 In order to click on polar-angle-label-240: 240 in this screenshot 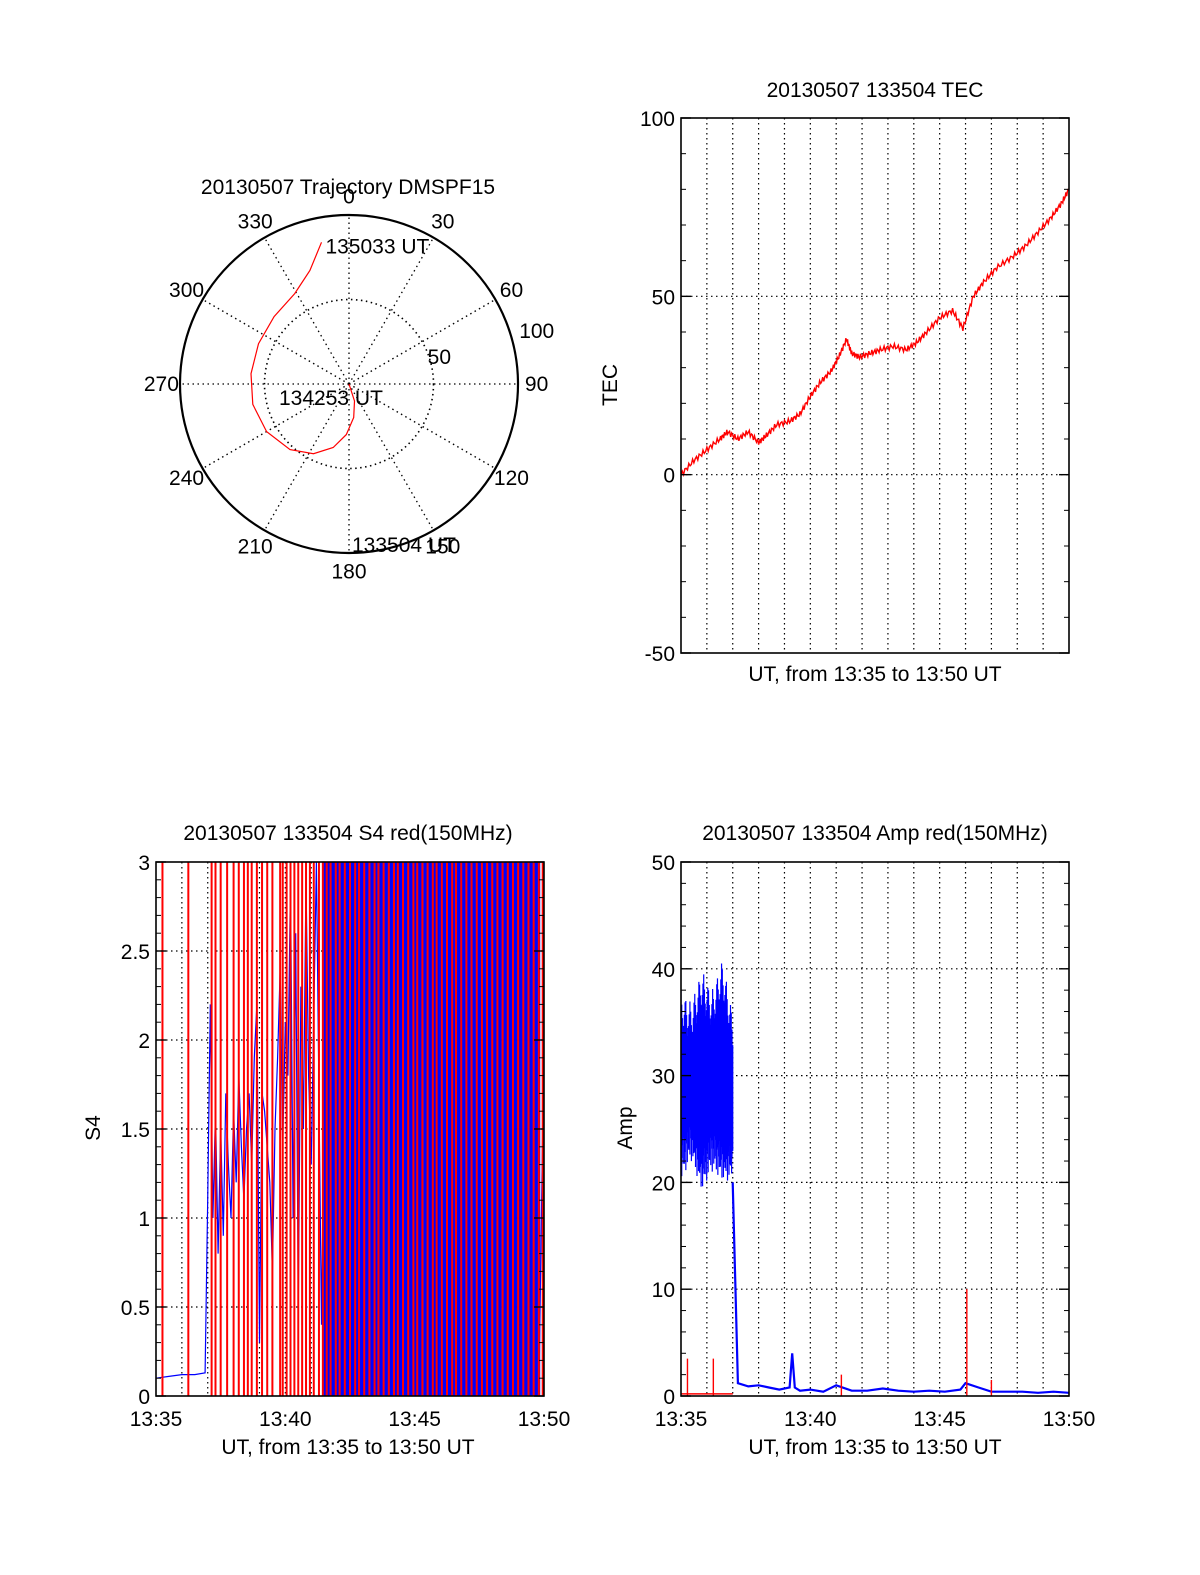, I will do `click(186, 478)`.